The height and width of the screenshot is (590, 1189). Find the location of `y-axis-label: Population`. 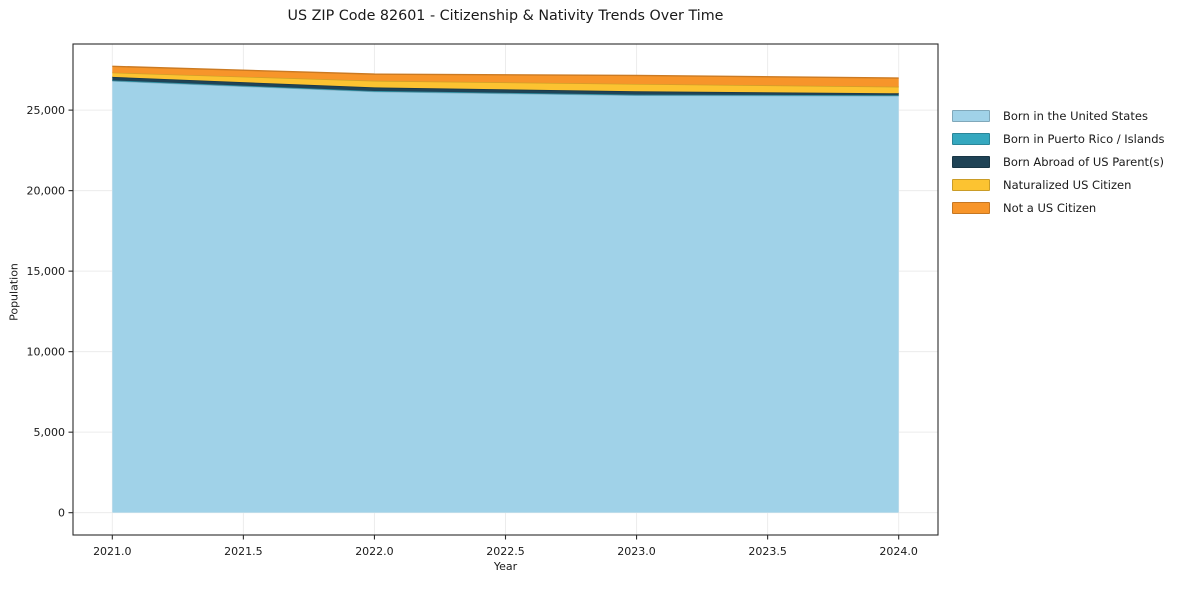

y-axis-label: Population is located at coordinates (14, 292).